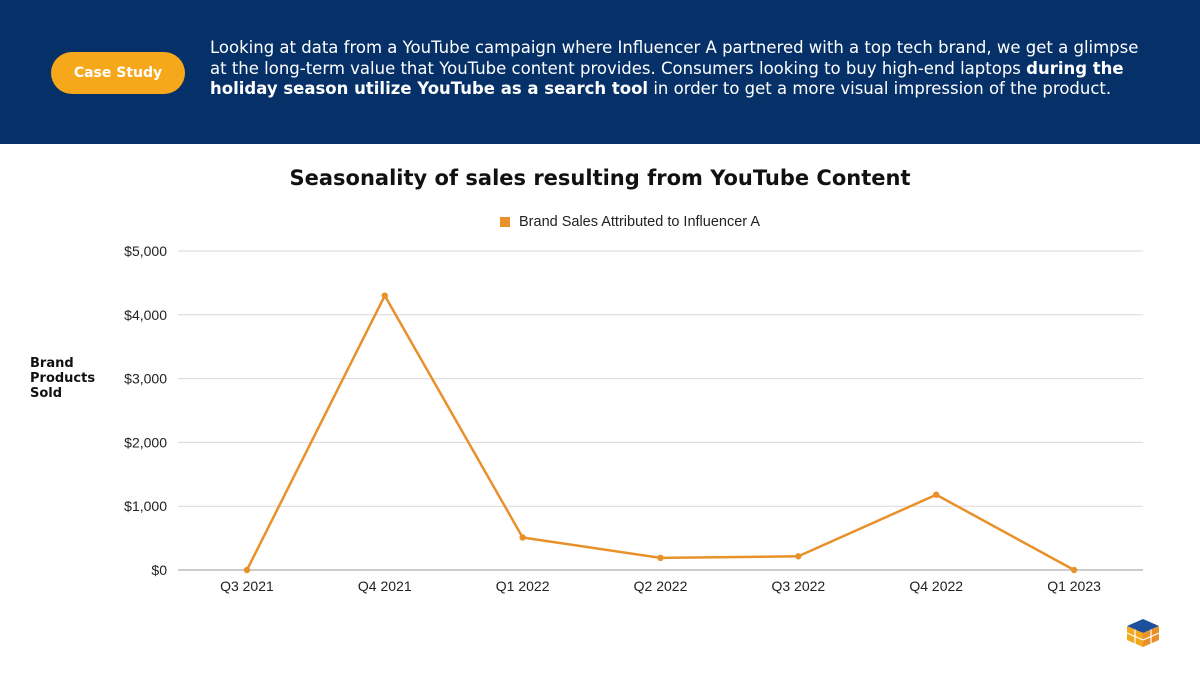 This screenshot has height=675, width=1200. Describe the element at coordinates (145, 251) in the screenshot. I see `y-tick-label: $5,000` at that location.